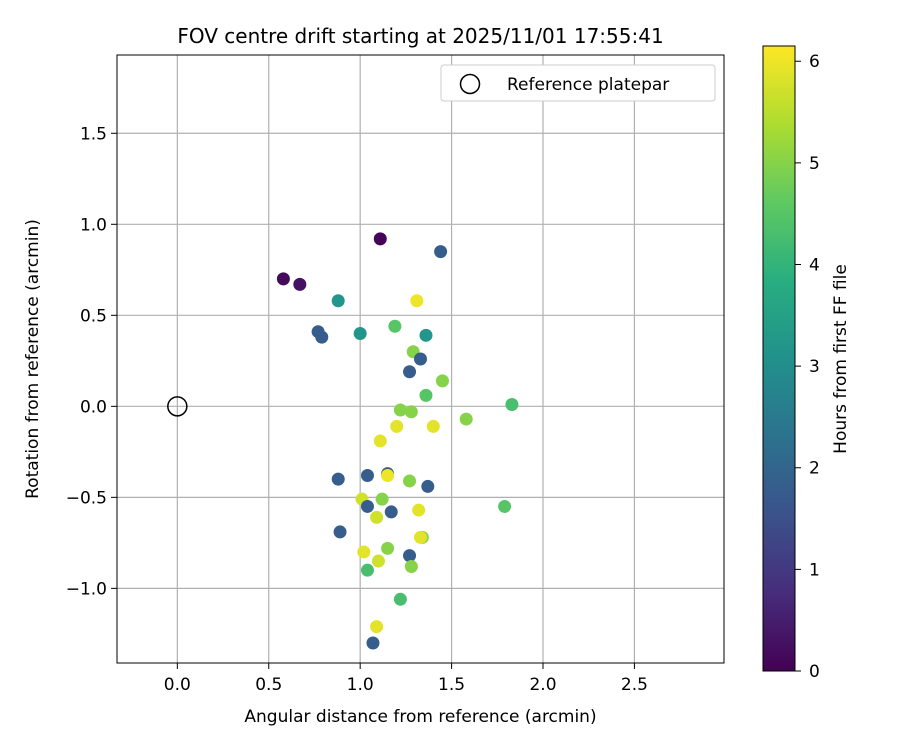 This screenshot has width=900, height=750. I want to click on colorbar-ticks: 0 1 2 3 4 5 6, so click(807, 367).